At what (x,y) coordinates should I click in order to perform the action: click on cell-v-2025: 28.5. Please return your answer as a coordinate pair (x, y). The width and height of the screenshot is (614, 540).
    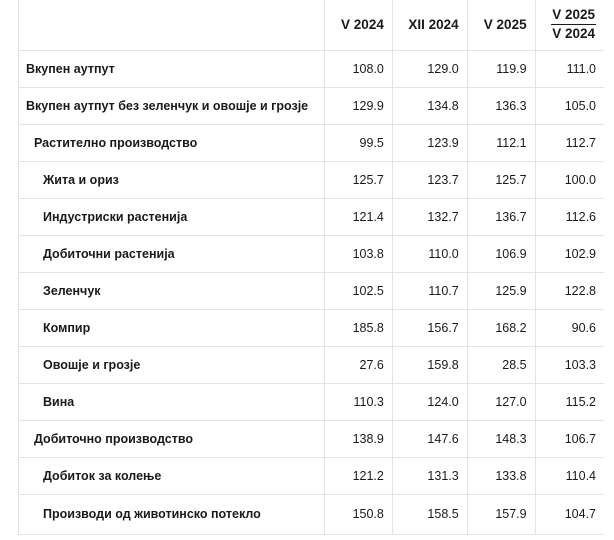
    Looking at the image, I should click on (501, 365).